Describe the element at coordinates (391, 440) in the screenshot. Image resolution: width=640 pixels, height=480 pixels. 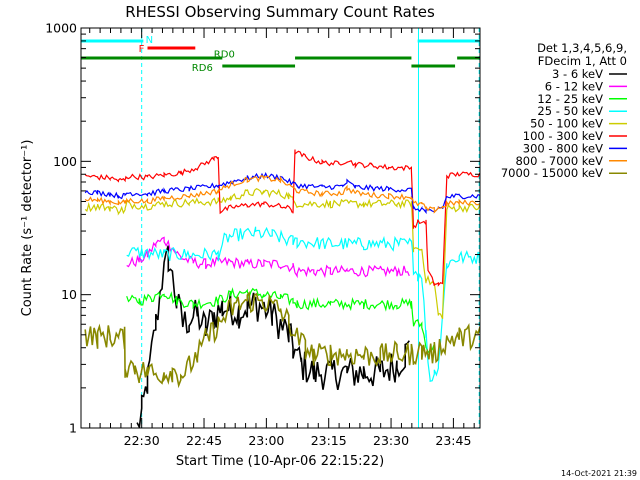
I see `x-tick-label: 23:30` at that location.